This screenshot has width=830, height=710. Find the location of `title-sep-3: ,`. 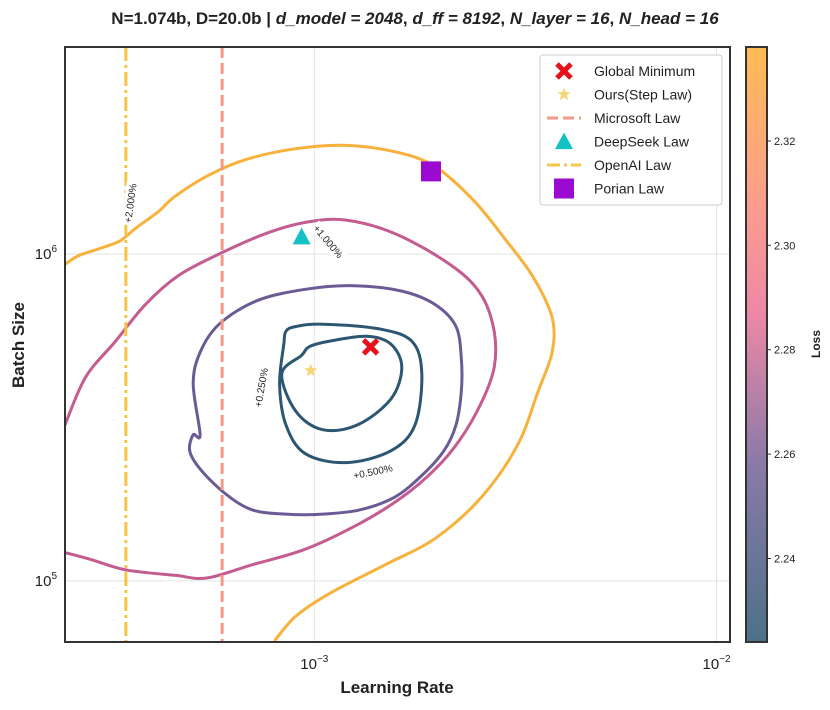

title-sep-3: , is located at coordinates (614, 18).